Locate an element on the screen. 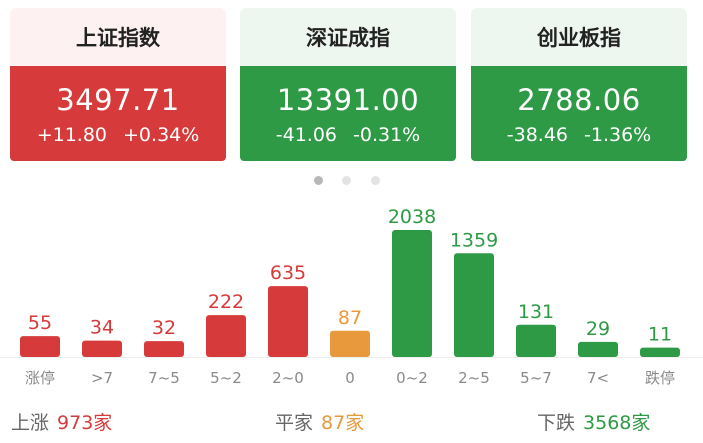 The image size is (703, 443). index-value: 3497.71 is located at coordinates (118, 99).